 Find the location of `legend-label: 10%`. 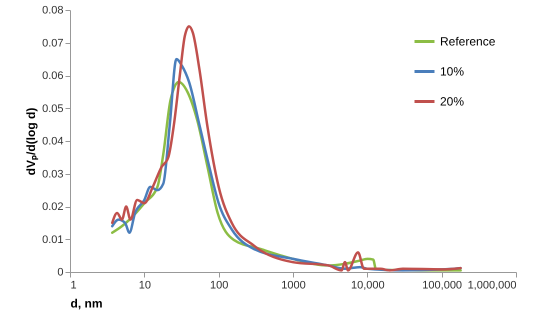

legend-label: 10% is located at coordinates (452, 71).